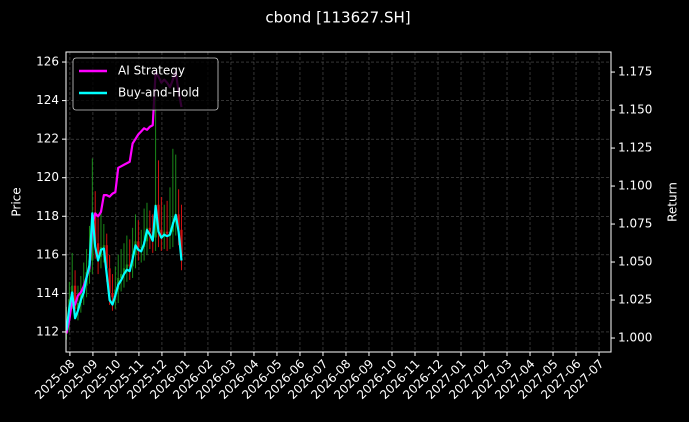 This screenshot has width=689, height=422. I want to click on legend-label: Buy-and-Hold, so click(158, 93).